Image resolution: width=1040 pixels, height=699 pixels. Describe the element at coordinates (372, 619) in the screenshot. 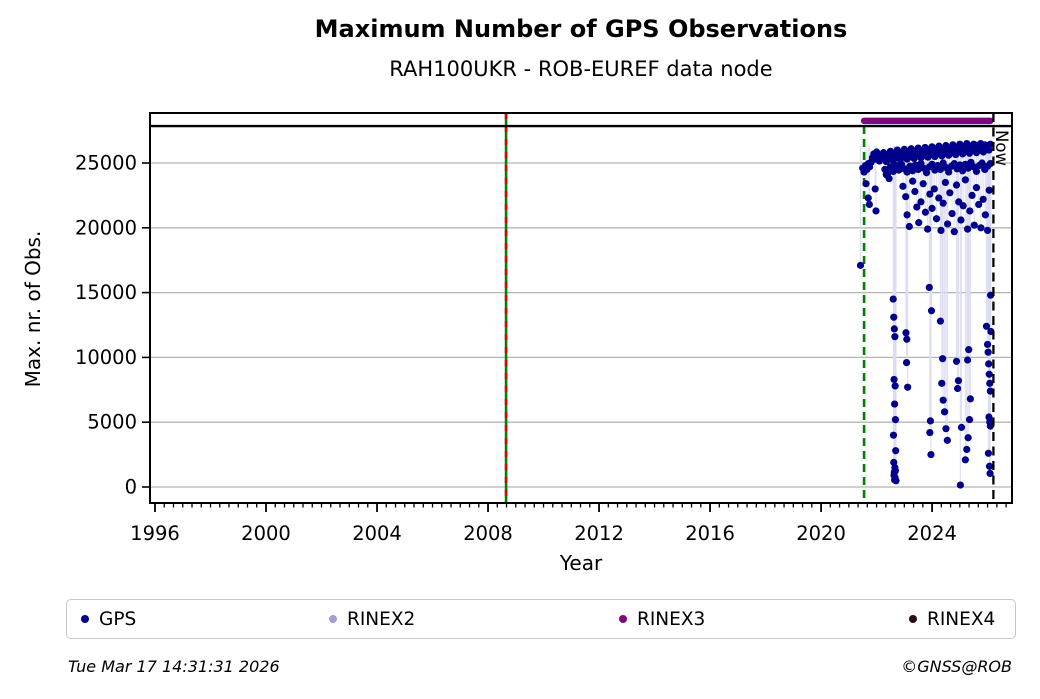

I see `legend-item-rinex2: RINEX2` at that location.